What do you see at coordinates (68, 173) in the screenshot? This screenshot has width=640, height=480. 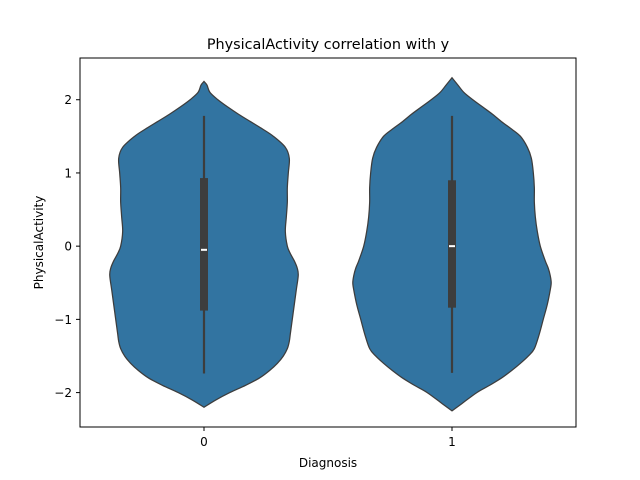 I see `y-tick-label: 1` at bounding box center [68, 173].